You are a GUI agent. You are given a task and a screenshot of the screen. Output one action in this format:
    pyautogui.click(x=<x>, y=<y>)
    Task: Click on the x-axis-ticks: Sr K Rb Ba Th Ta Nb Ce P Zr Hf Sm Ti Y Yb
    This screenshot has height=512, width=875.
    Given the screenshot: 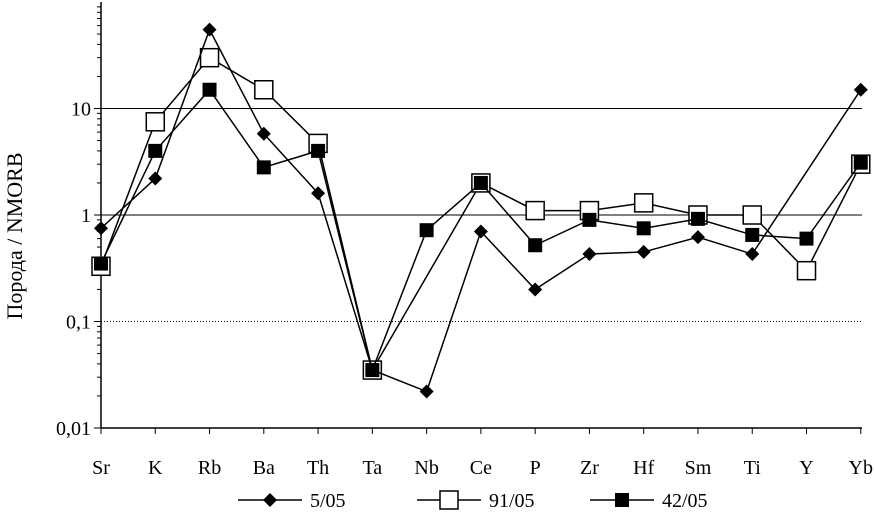 What is the action you would take?
    pyautogui.click(x=482, y=468)
    